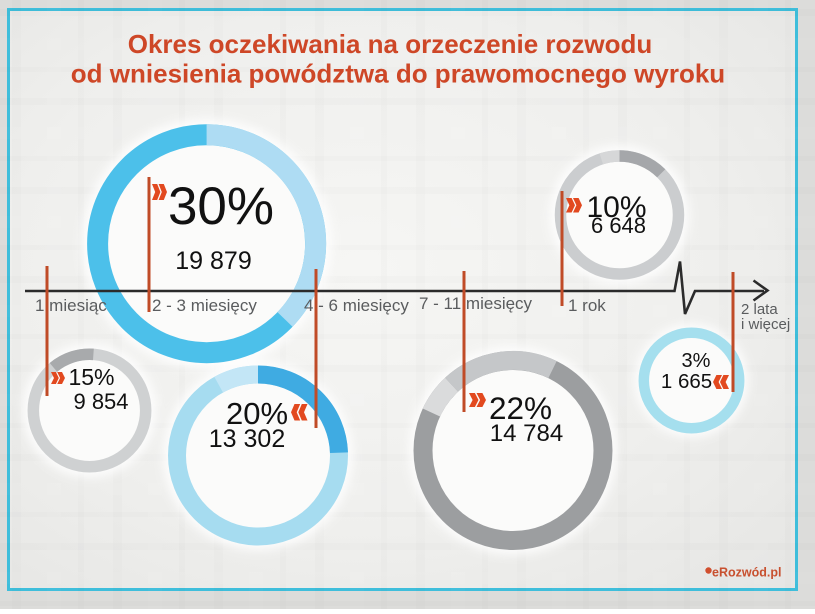 Image resolution: width=815 pixels, height=614 pixels. I want to click on svg-text: i więcej, so click(765, 324).